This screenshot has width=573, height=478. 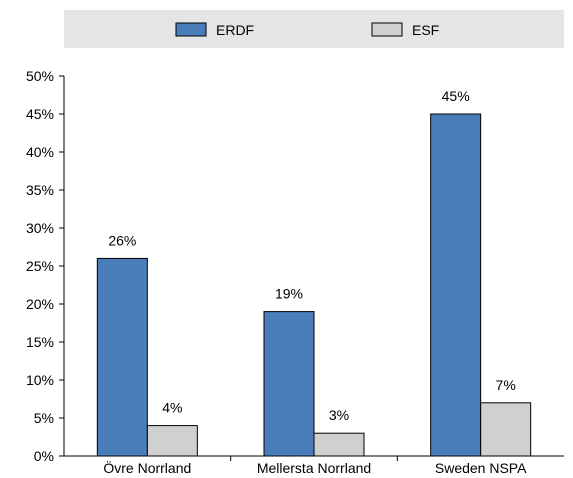 What do you see at coordinates (40, 266) in the screenshot?
I see `y-tick-label: 25%` at bounding box center [40, 266].